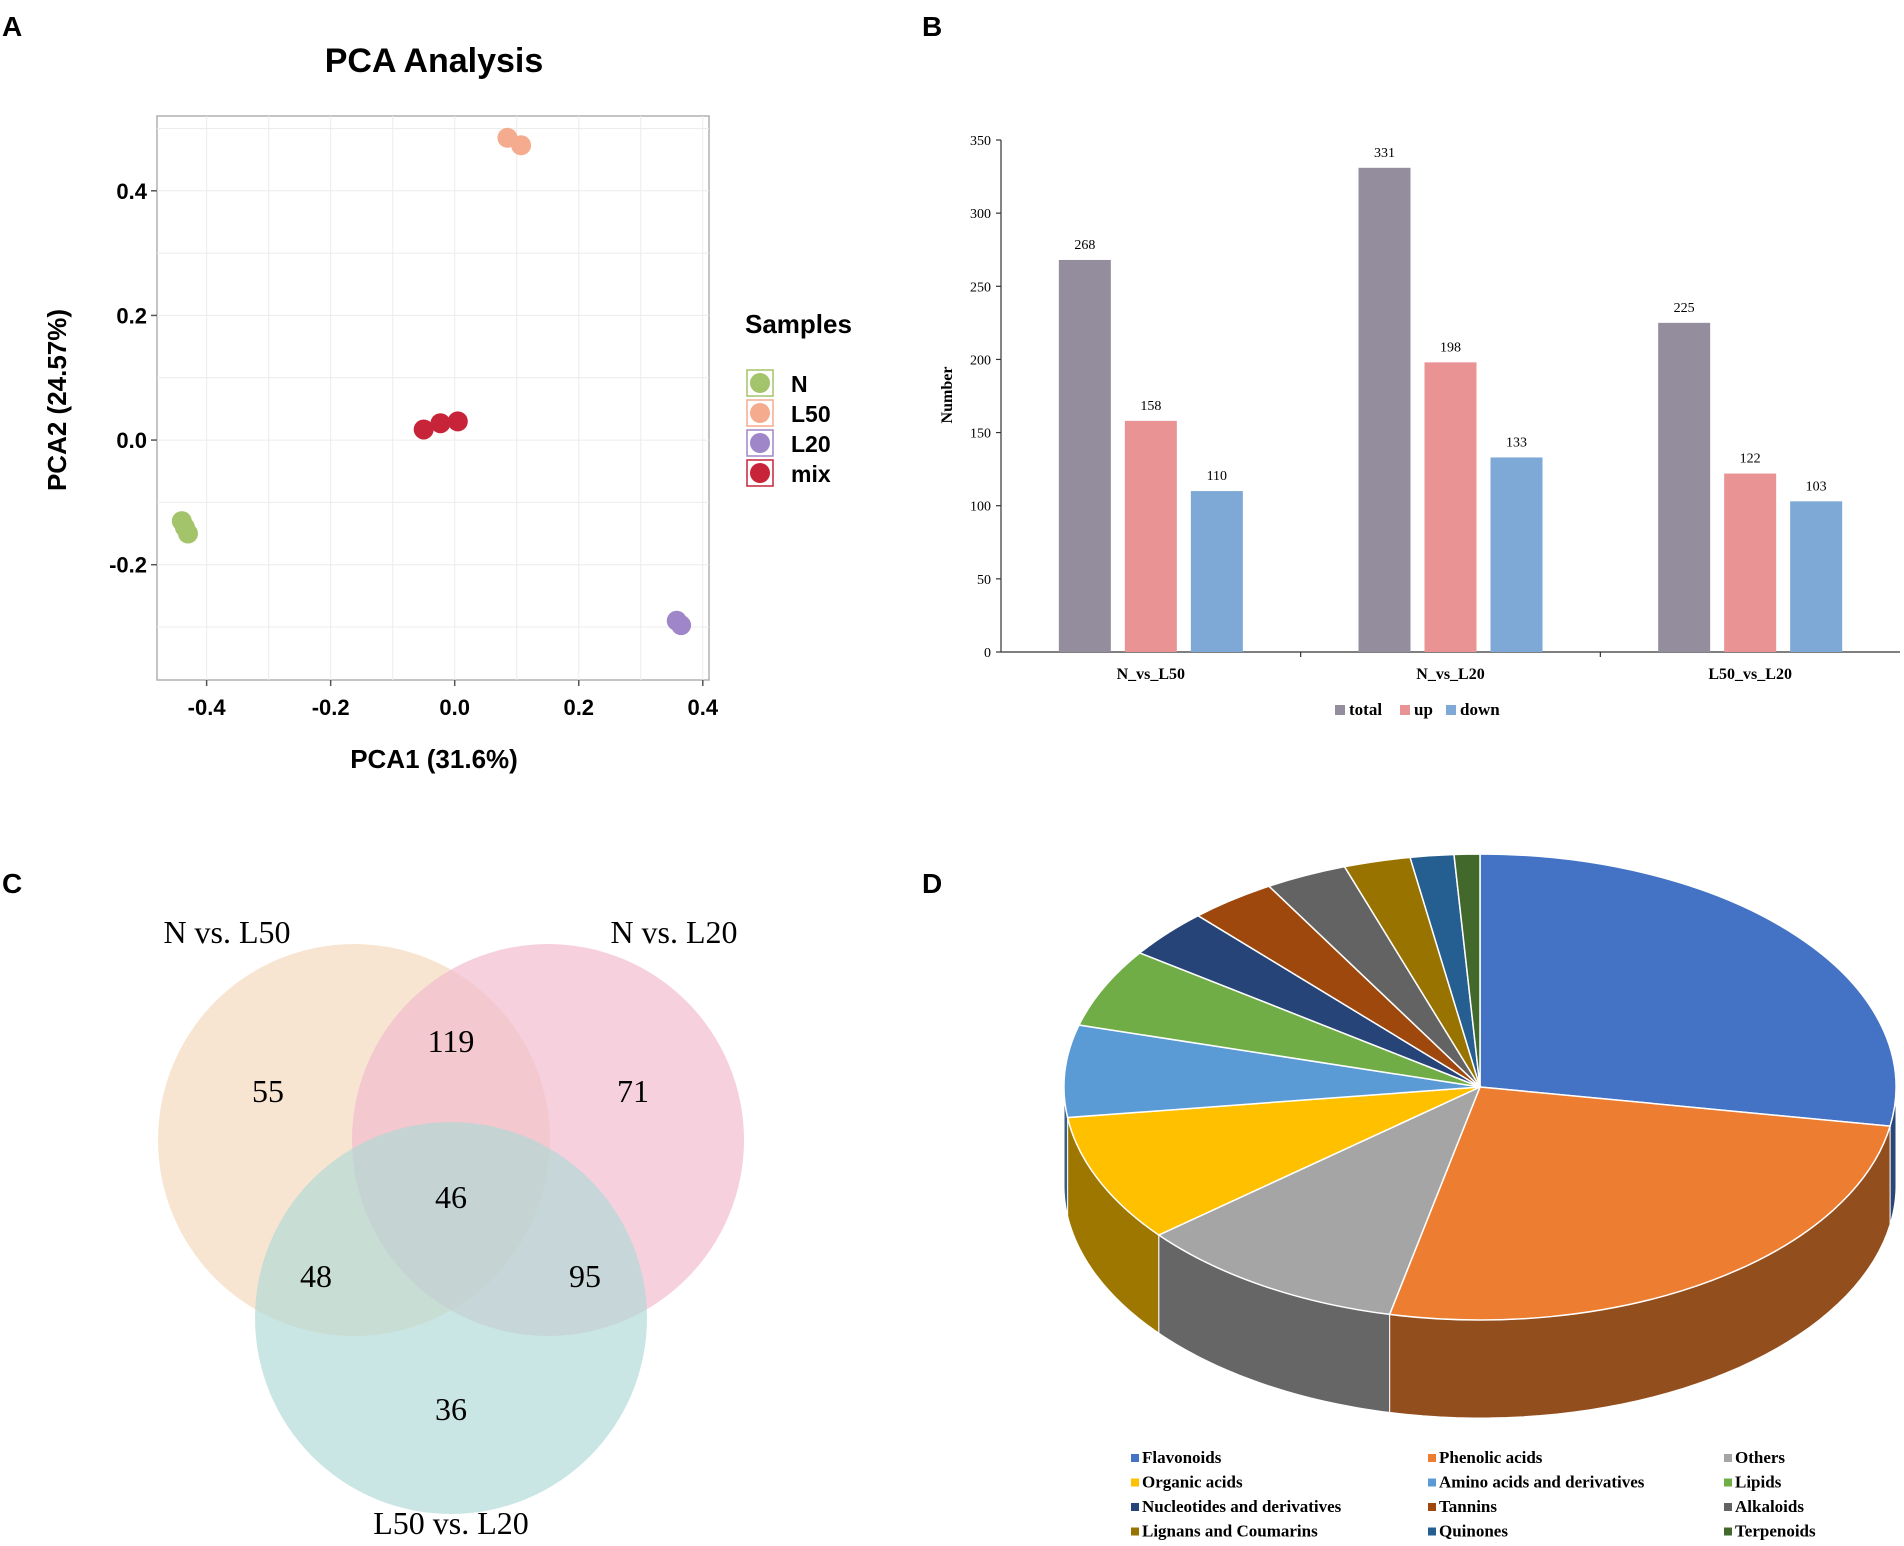 Image resolution: width=1904 pixels, height=1546 pixels. Describe the element at coordinates (1816, 576) in the screenshot. I see `bar-down-l50-vs-l20` at that location.